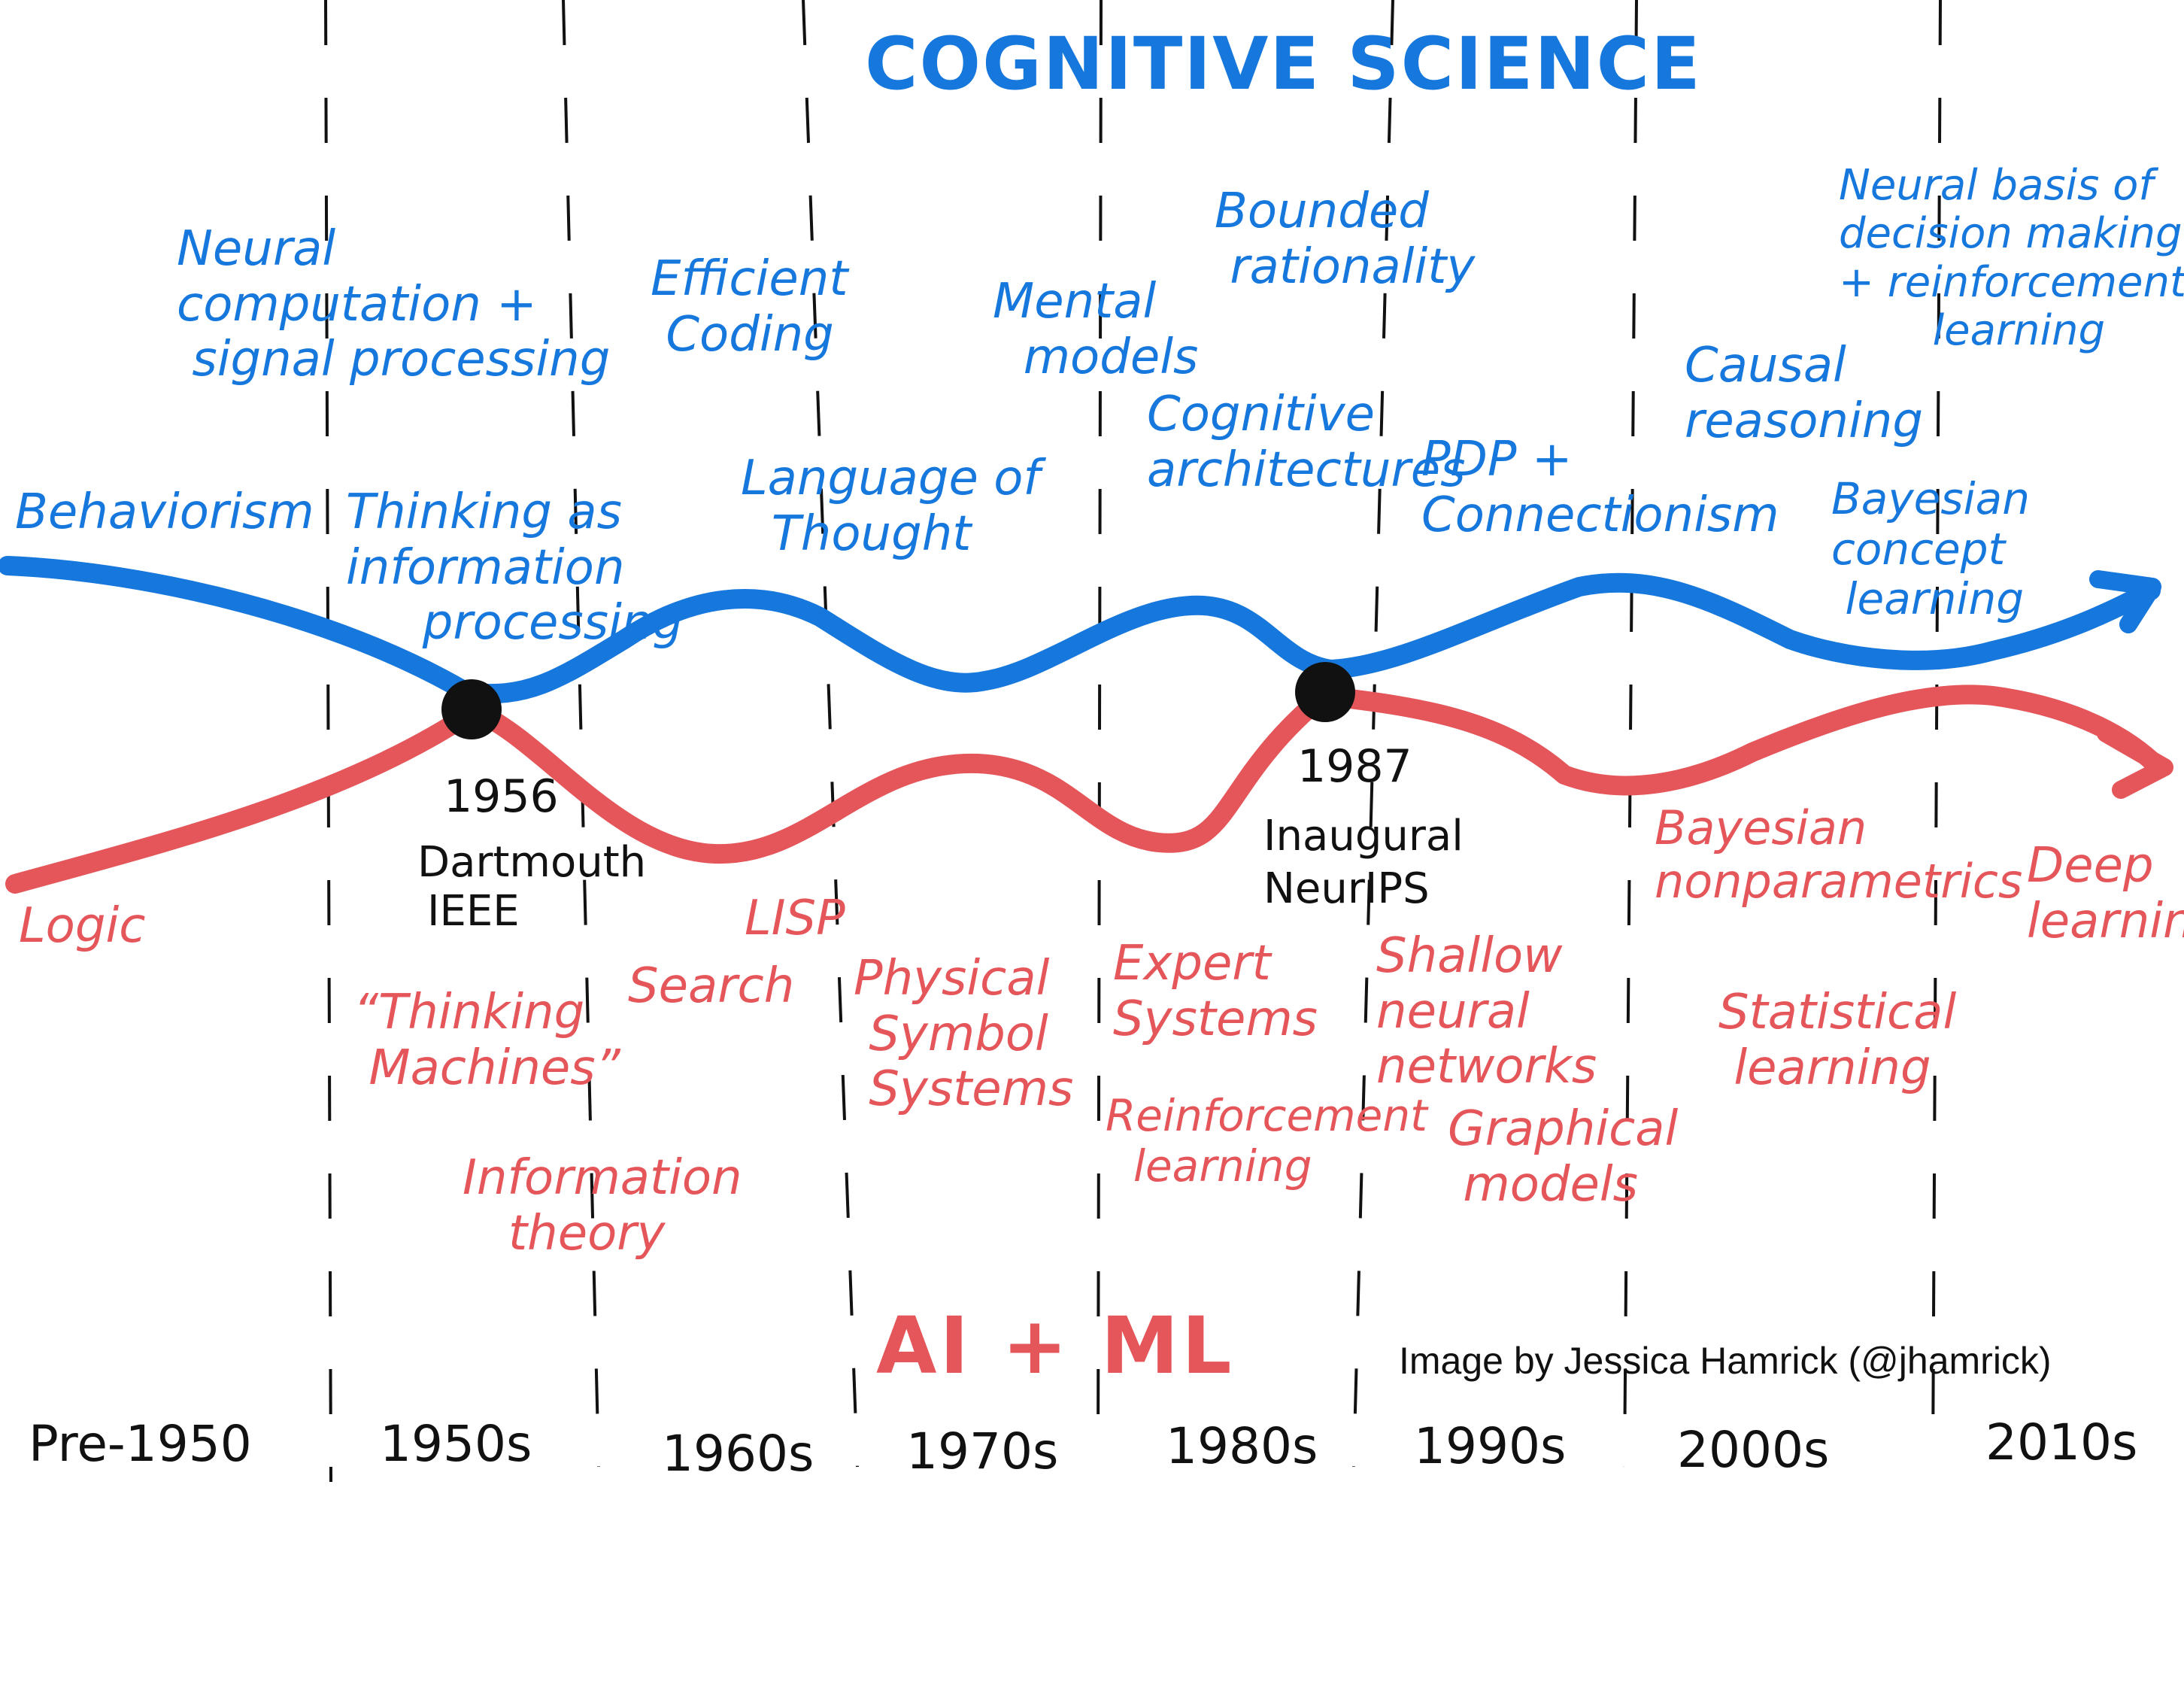 The width and height of the screenshot is (2184, 1688). I want to click on image-credit: Image by Jessica Hamrick (@jhamrick), so click(1725, 1361).